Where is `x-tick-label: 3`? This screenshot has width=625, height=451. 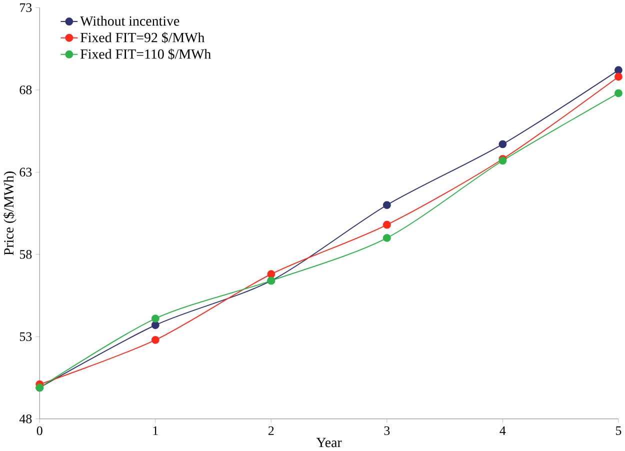
x-tick-label: 3 is located at coordinates (387, 431).